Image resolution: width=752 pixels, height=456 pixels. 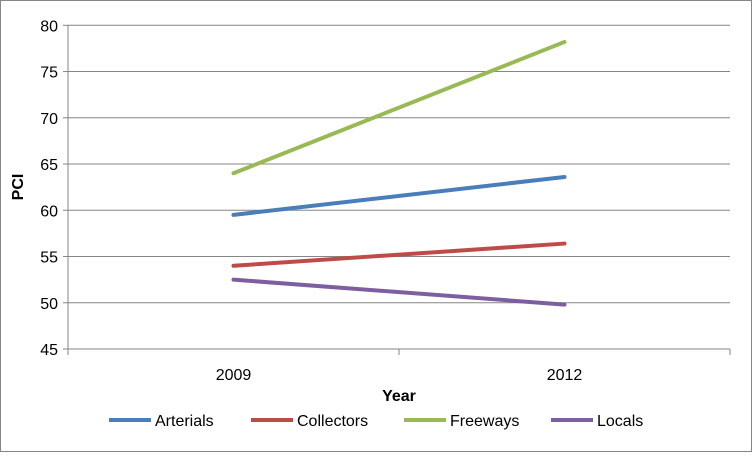 I want to click on y-tick-label: 60, so click(x=49, y=211).